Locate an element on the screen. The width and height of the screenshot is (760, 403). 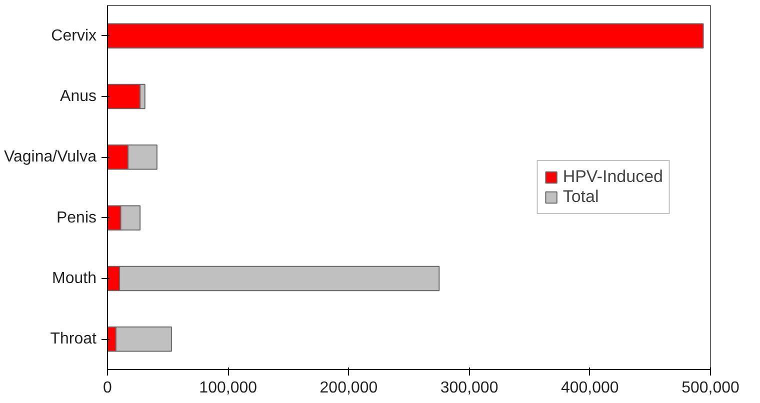
x-tick-label: 0 is located at coordinates (107, 388).